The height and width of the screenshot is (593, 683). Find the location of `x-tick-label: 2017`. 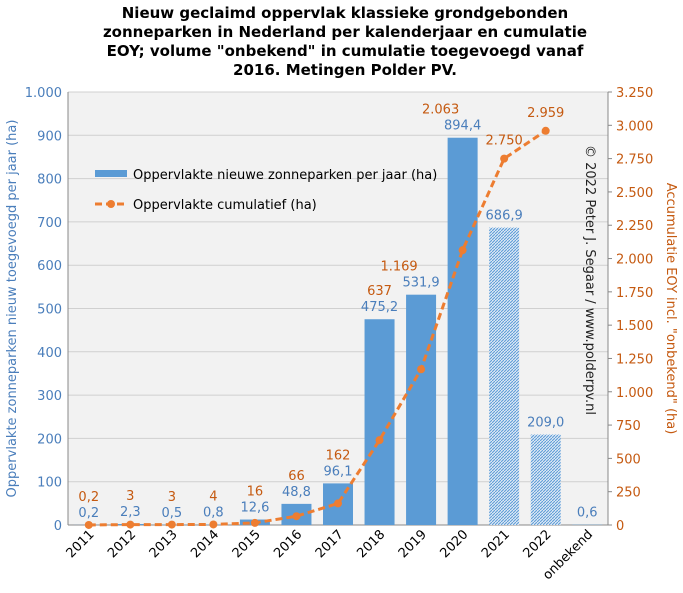

x-tick-label: 2017 is located at coordinates (330, 544).